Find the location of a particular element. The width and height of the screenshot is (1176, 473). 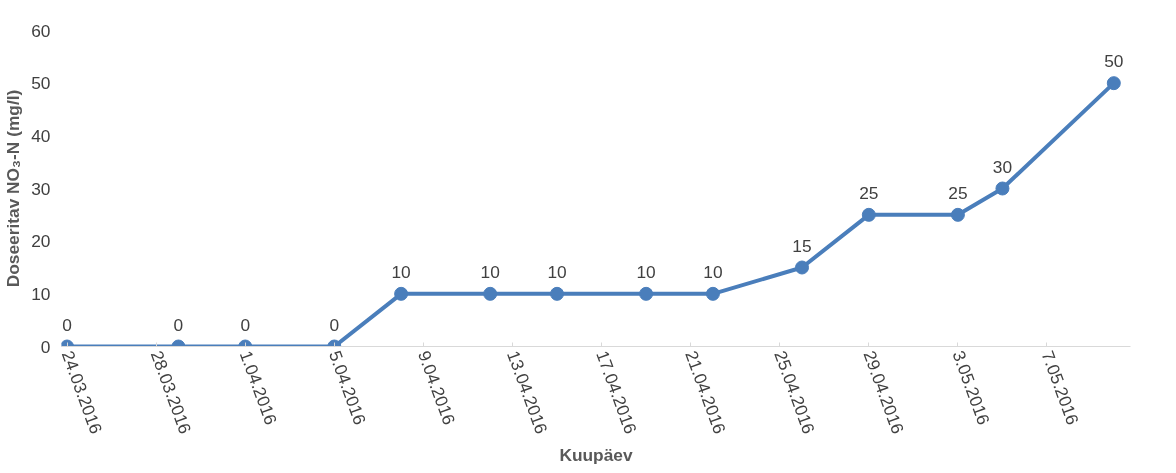

data-label: 30 is located at coordinates (1002, 166).